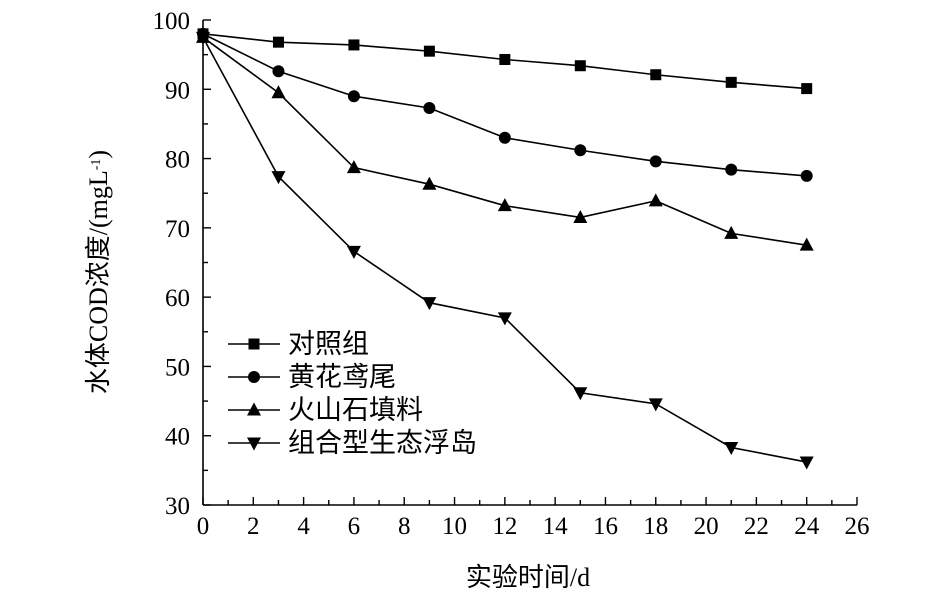 Image resolution: width=945 pixels, height=600 pixels. I want to click on x-tick-label-24: 24, so click(807, 526).